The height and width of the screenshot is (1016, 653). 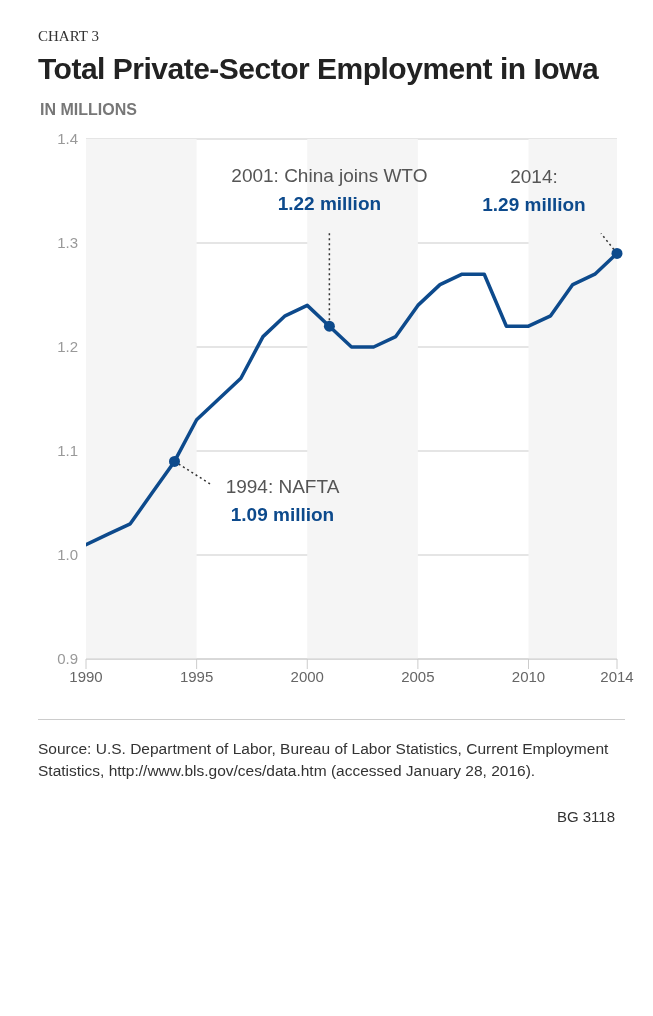 What do you see at coordinates (418, 676) in the screenshot?
I see `x-tick-label: 2005` at bounding box center [418, 676].